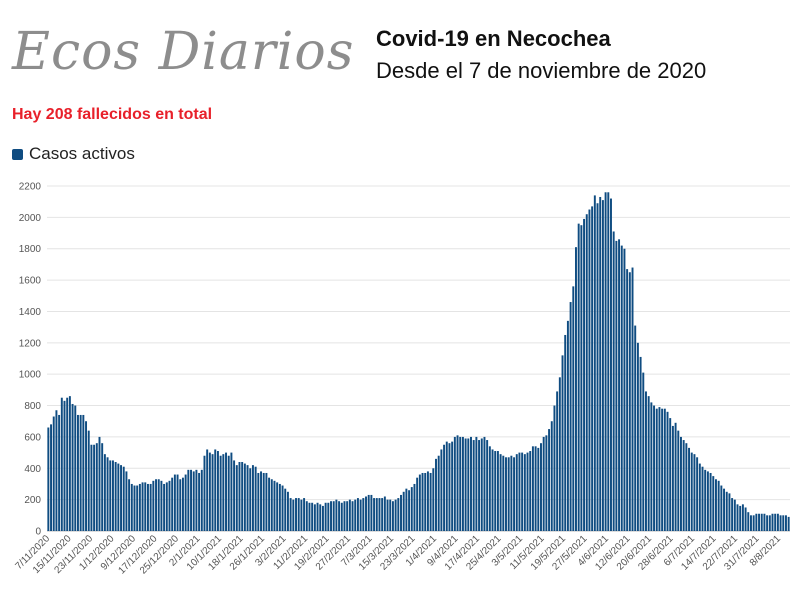 This screenshot has height=600, width=800. Describe the element at coordinates (32, 406) in the screenshot. I see `y-tick-label: 800` at that location.